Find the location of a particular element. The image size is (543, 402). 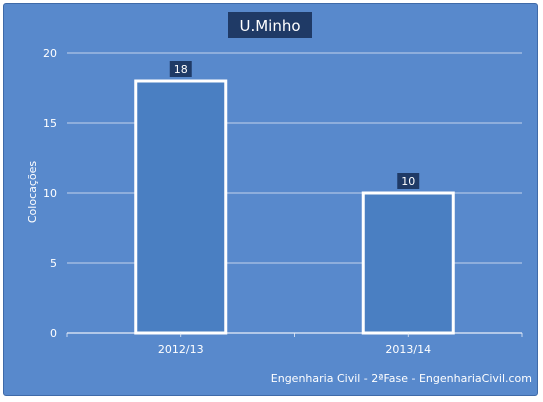

y-axis-ticks: 0 5 10 15 20 is located at coordinates (50, 193).